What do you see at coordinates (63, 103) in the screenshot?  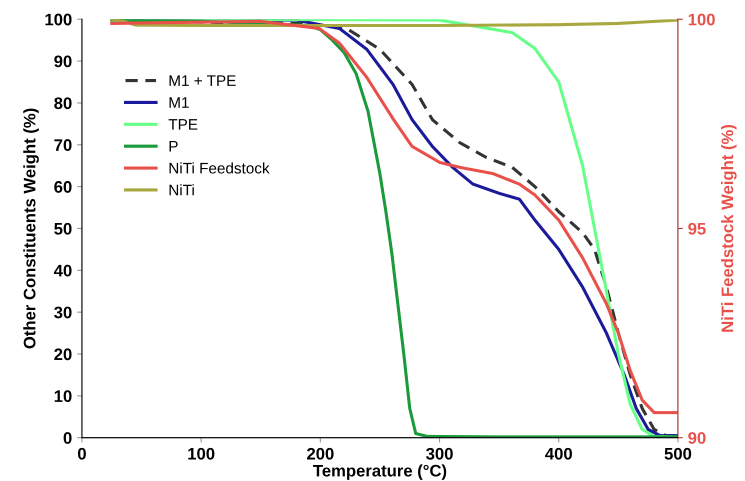 I see `y-tick-label: 80` at bounding box center [63, 103].